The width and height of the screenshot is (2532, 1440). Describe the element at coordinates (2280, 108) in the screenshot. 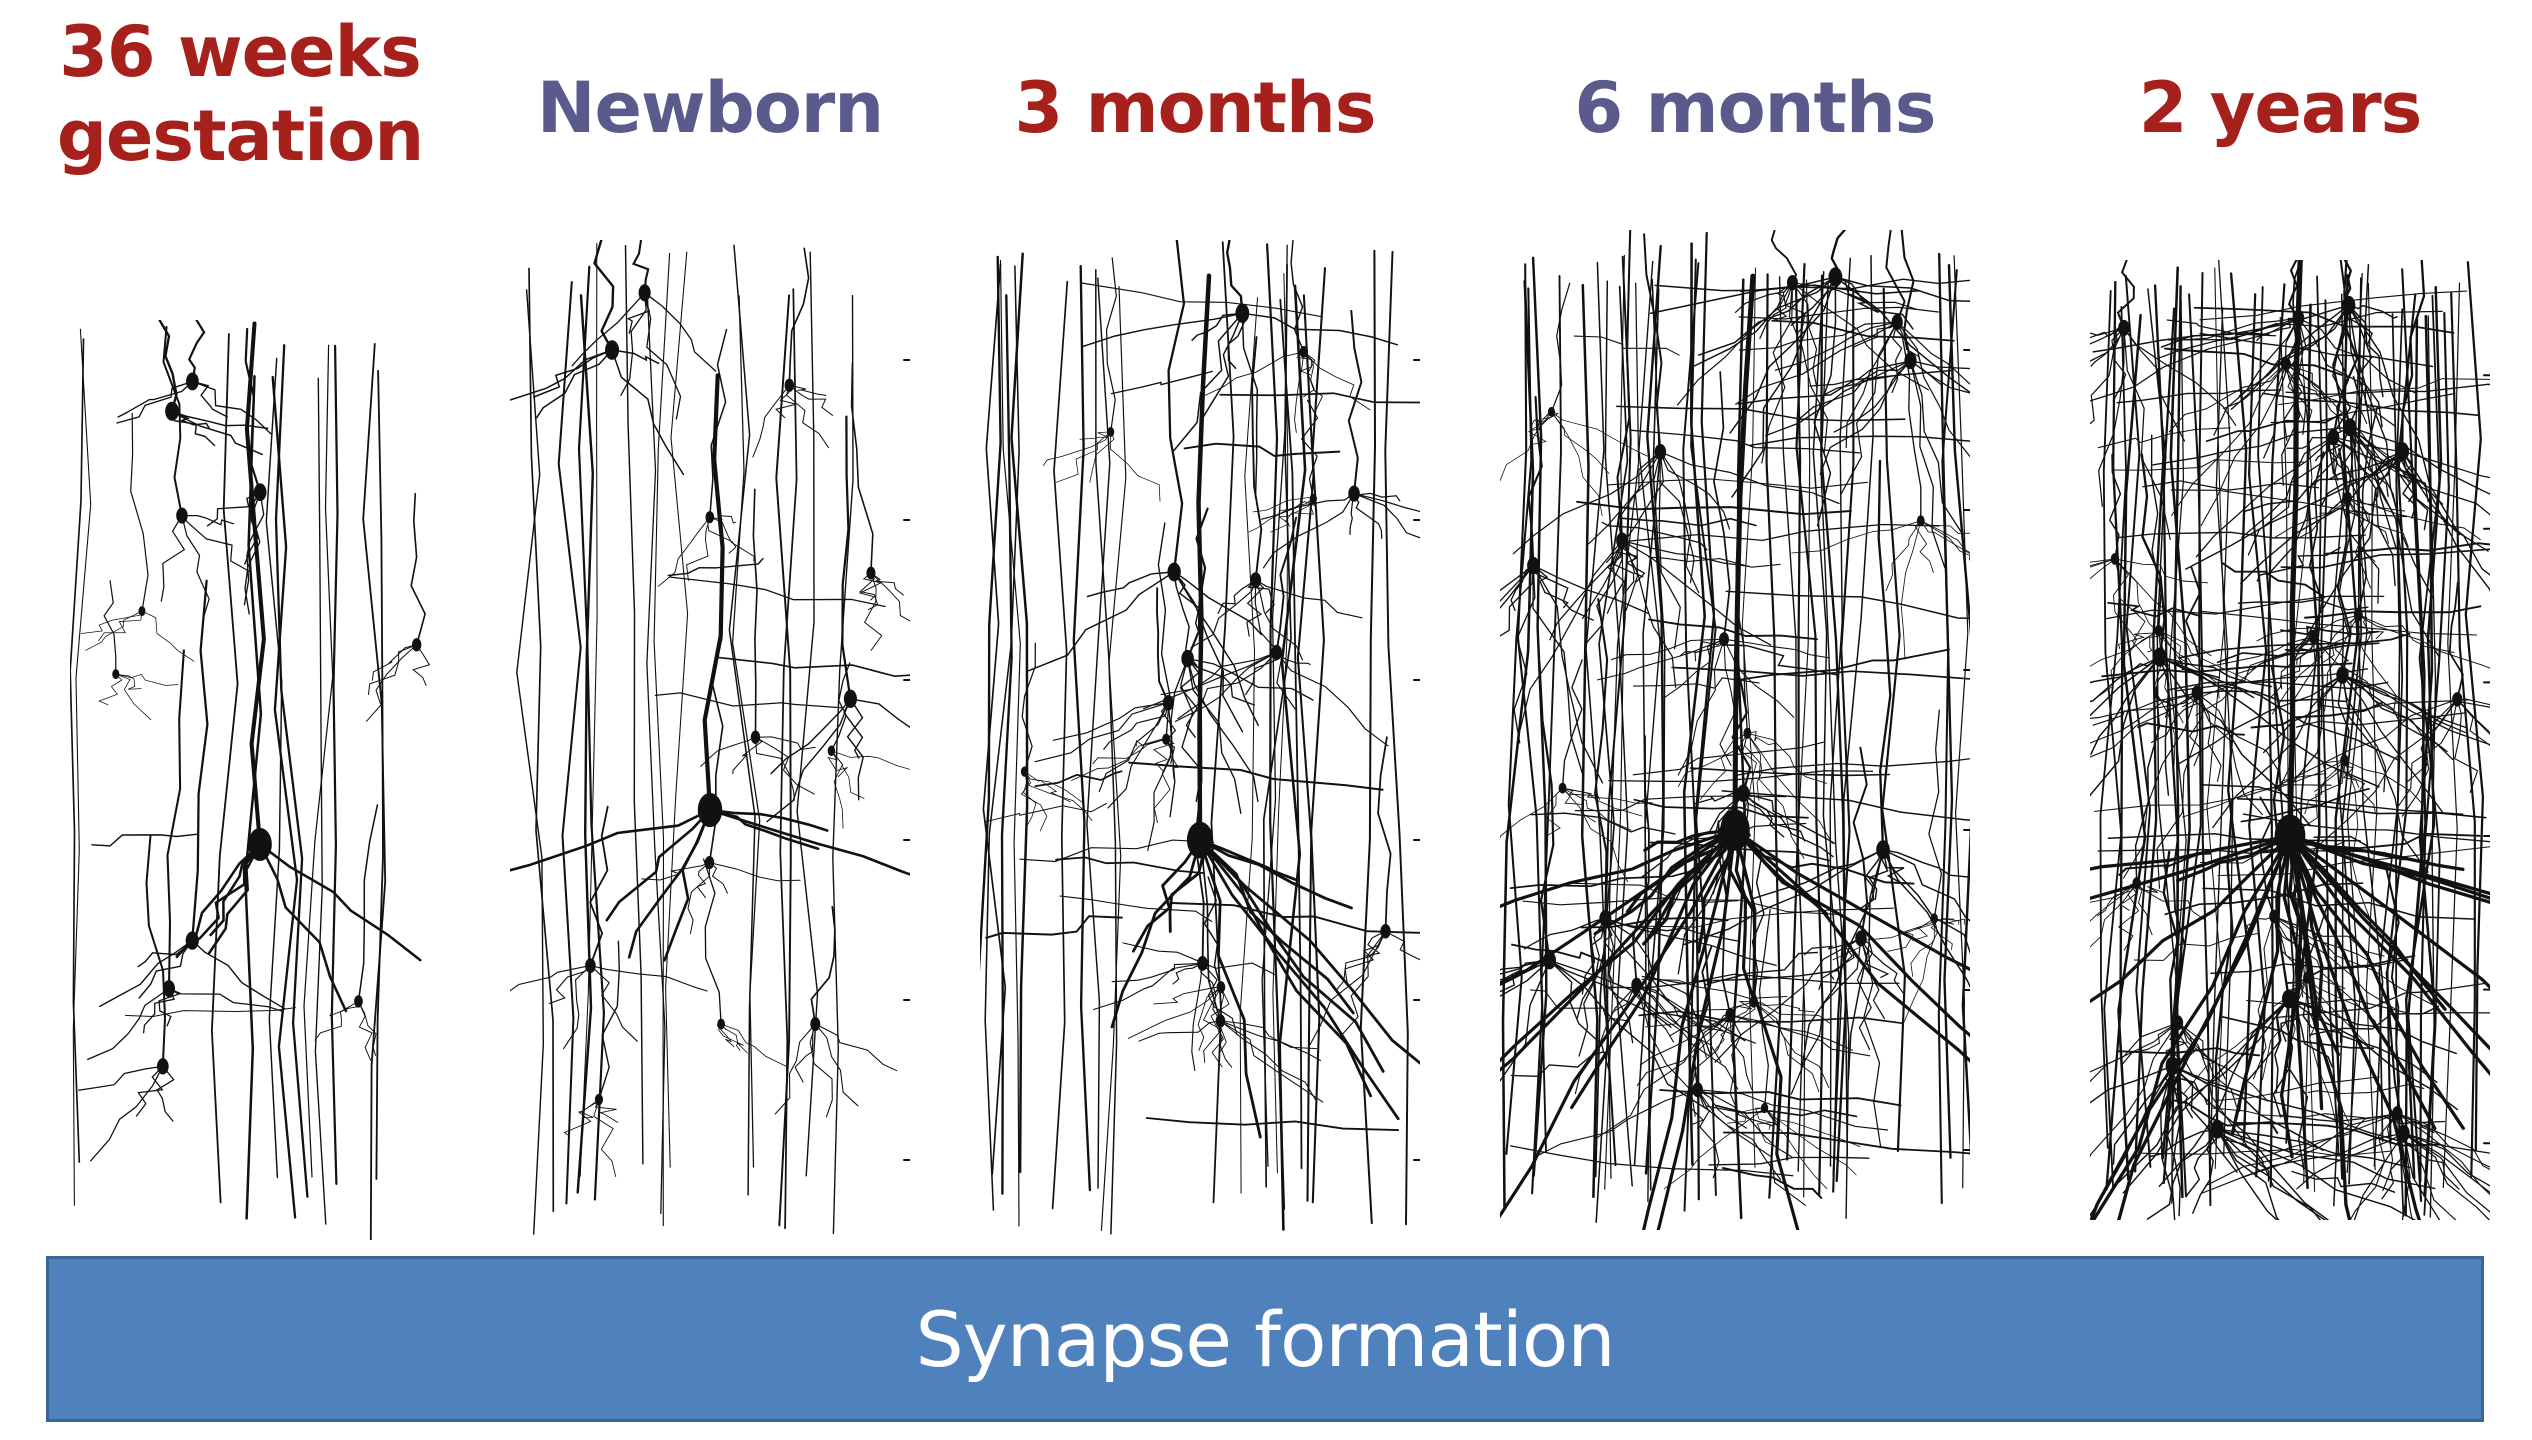

I see `stage-label-line-1: 2 years` at that location.